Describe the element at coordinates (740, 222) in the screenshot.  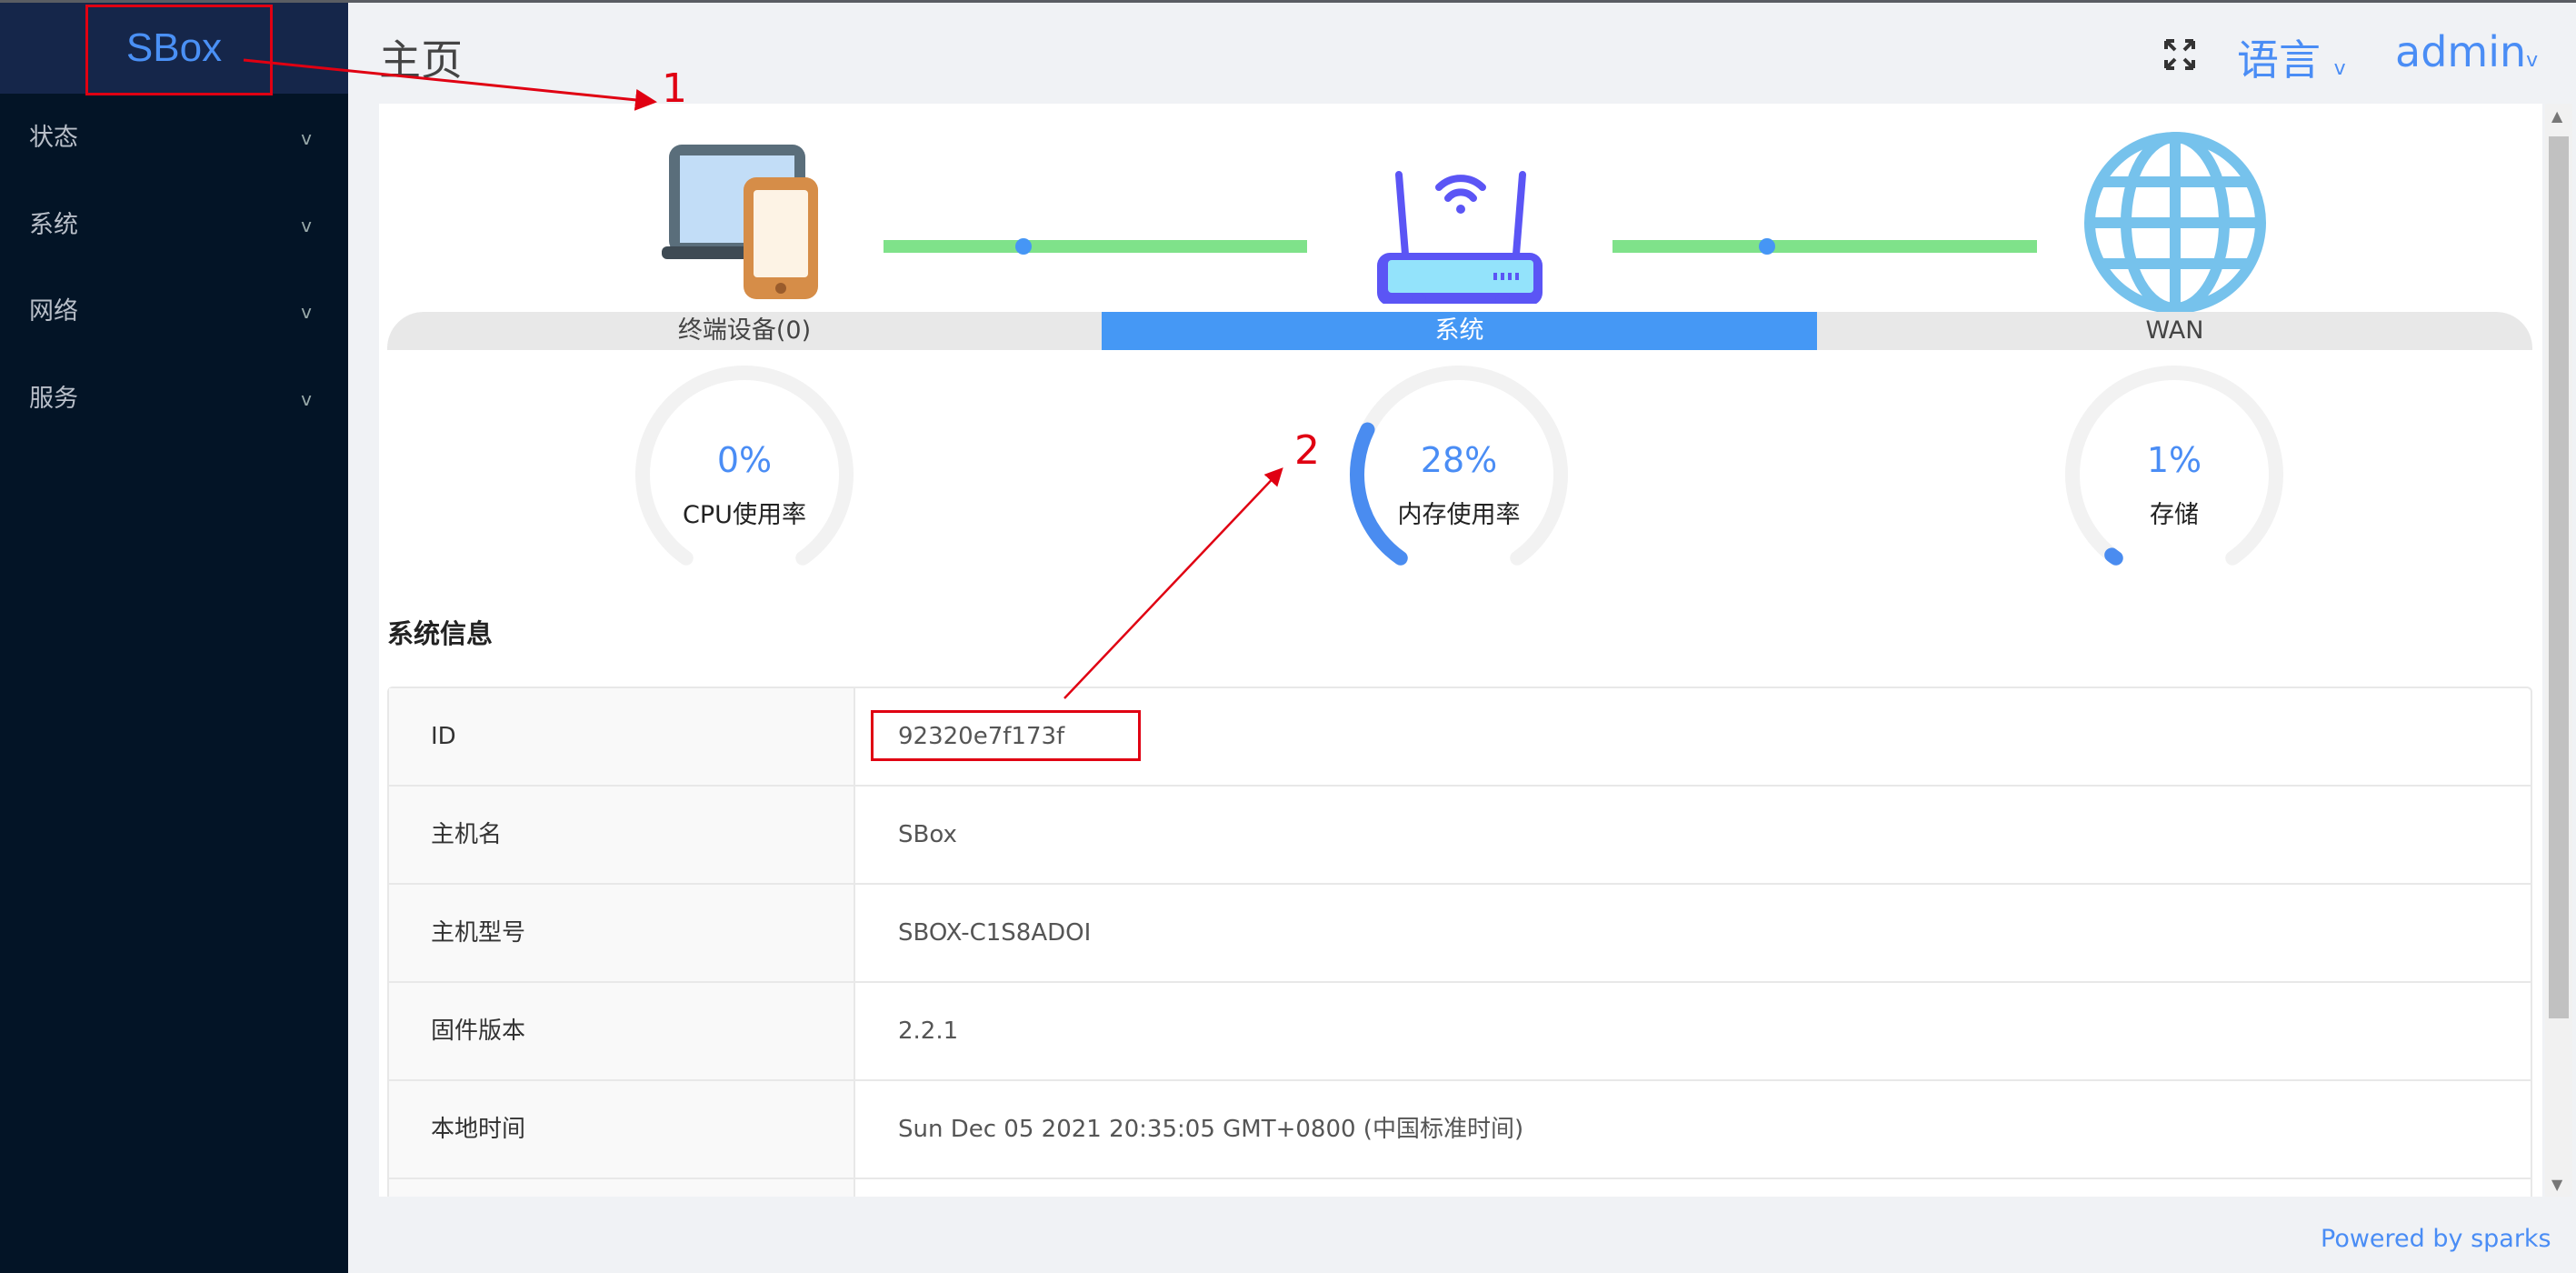
I see `devices-icon` at that location.